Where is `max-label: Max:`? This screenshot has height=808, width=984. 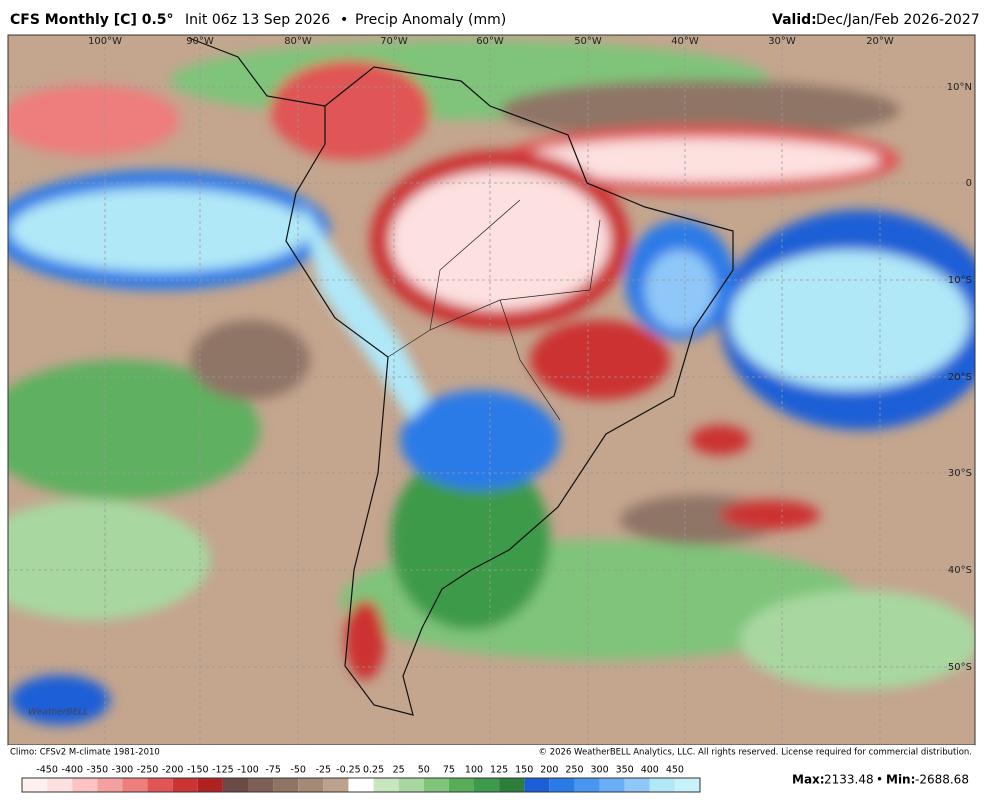
max-label: Max: is located at coordinates (808, 780).